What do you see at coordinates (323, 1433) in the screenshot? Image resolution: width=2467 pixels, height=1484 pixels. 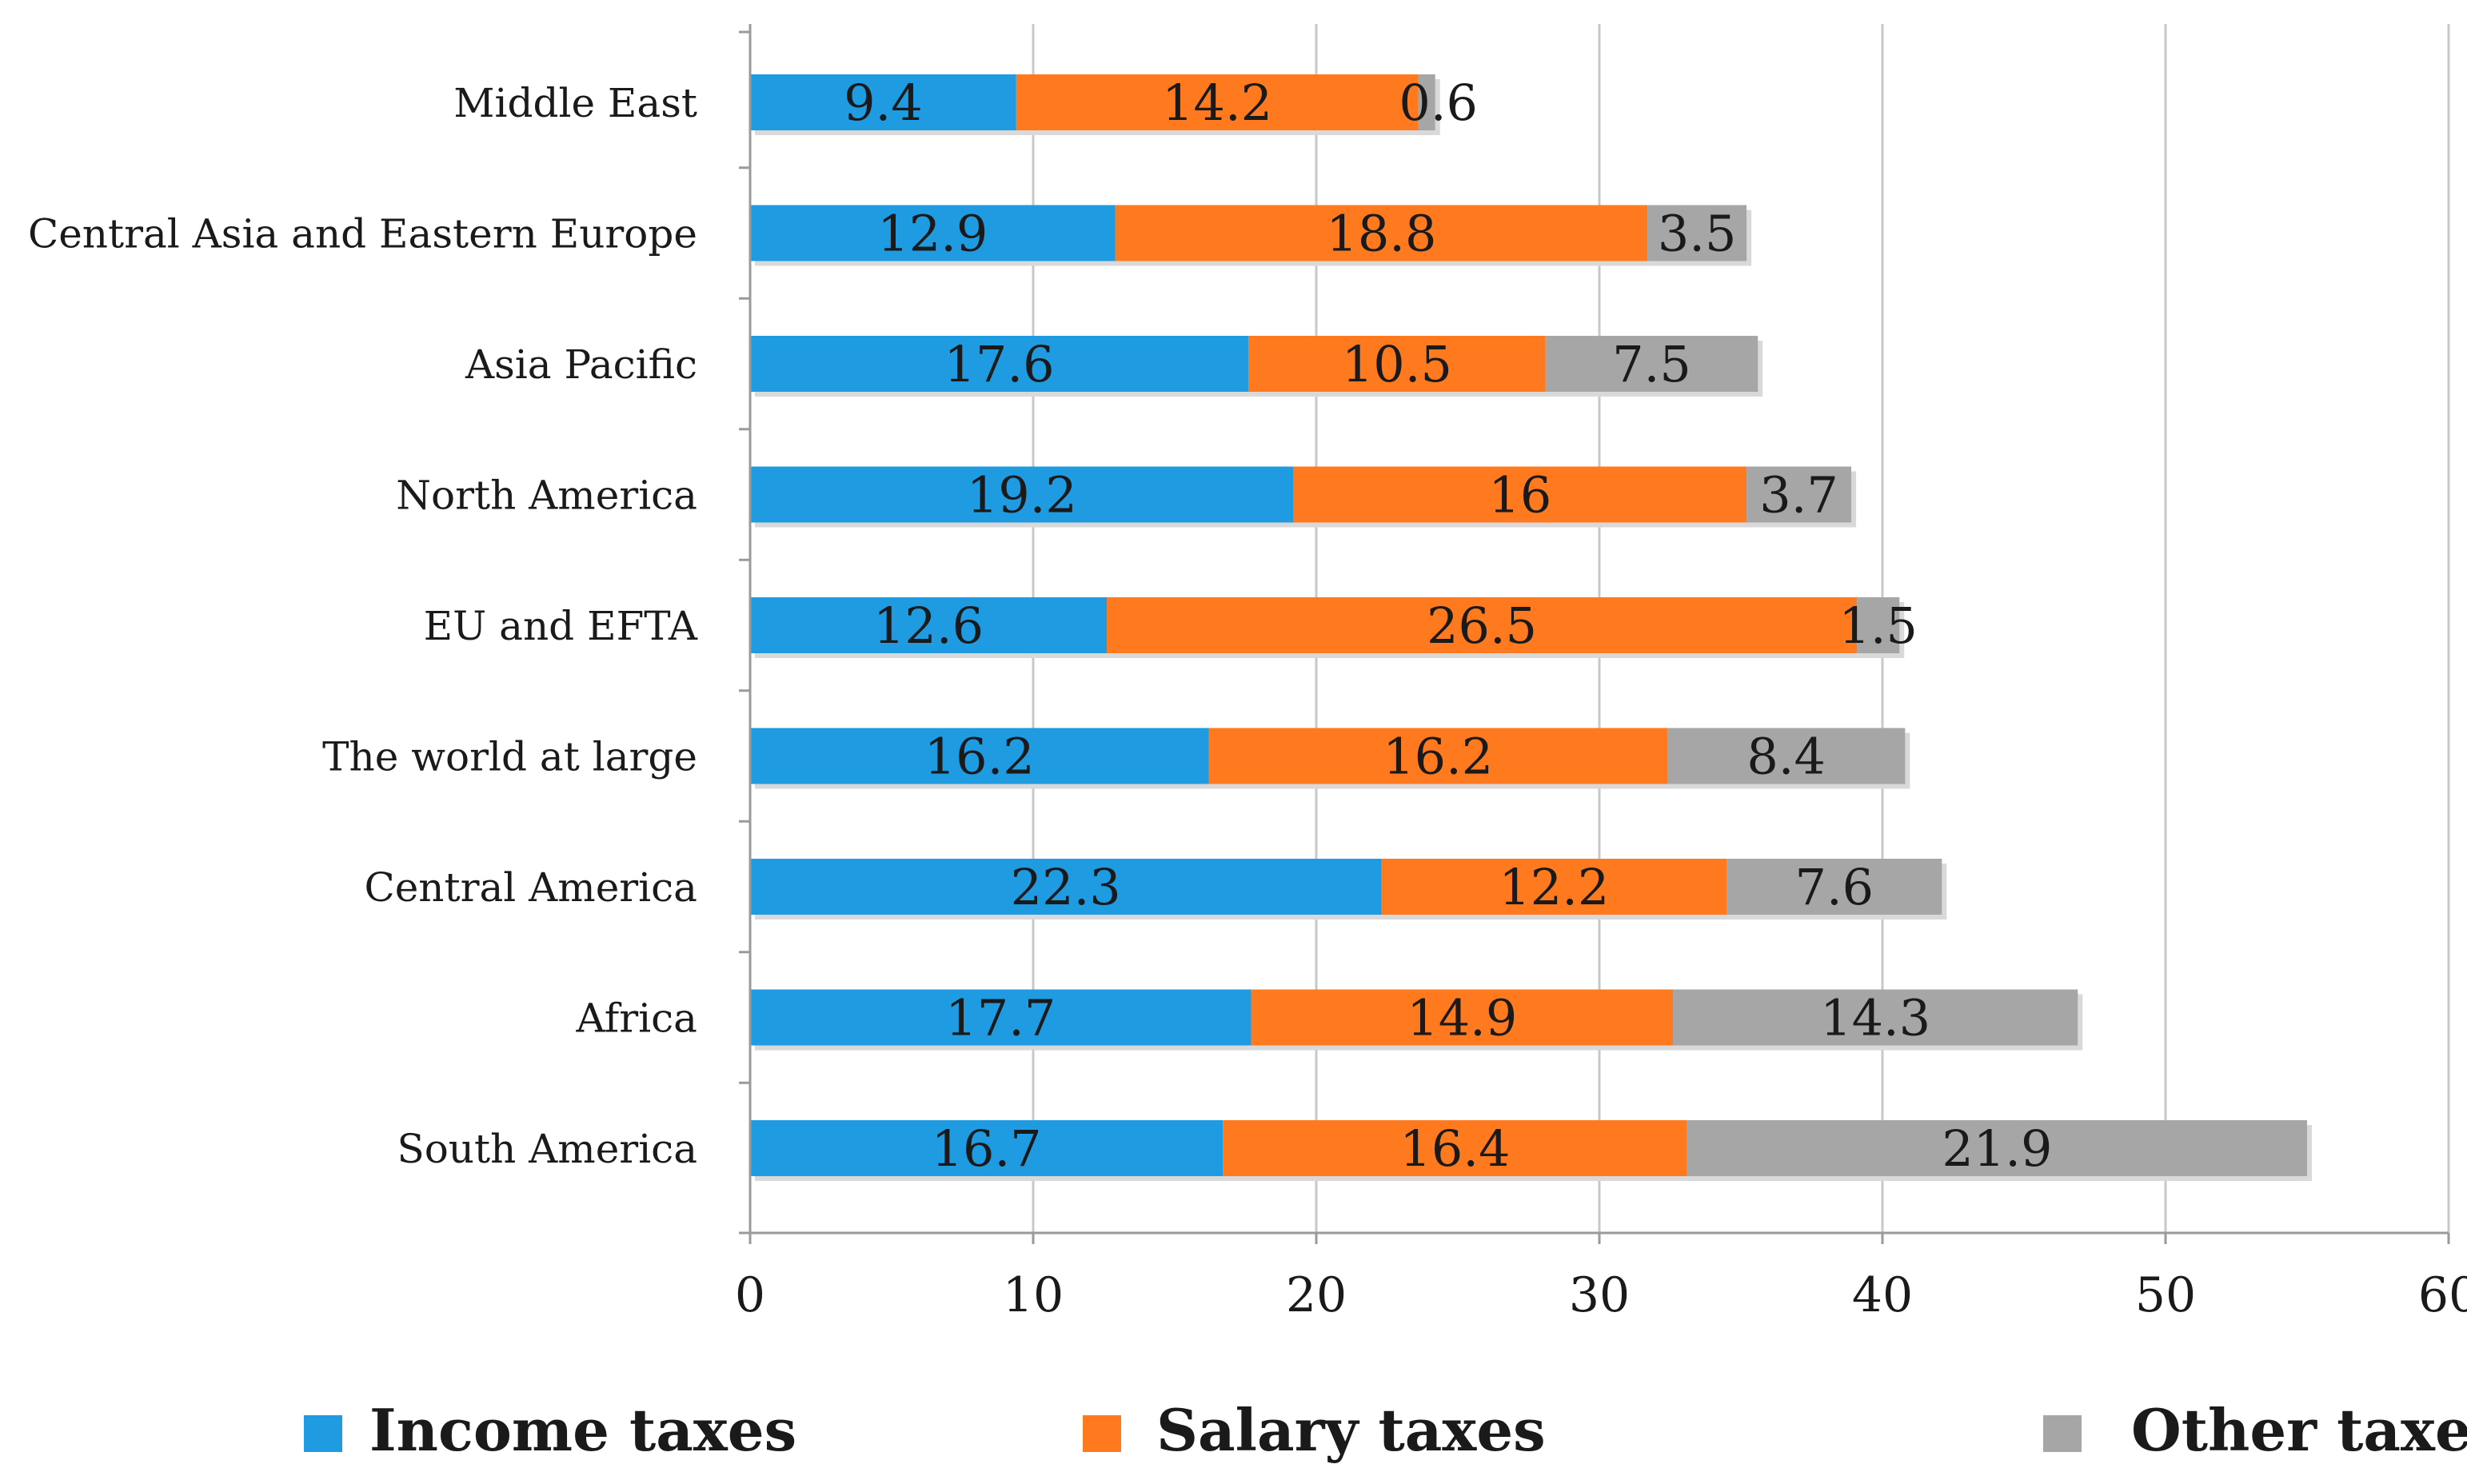 I see `legend-swatch-income-taxes` at bounding box center [323, 1433].